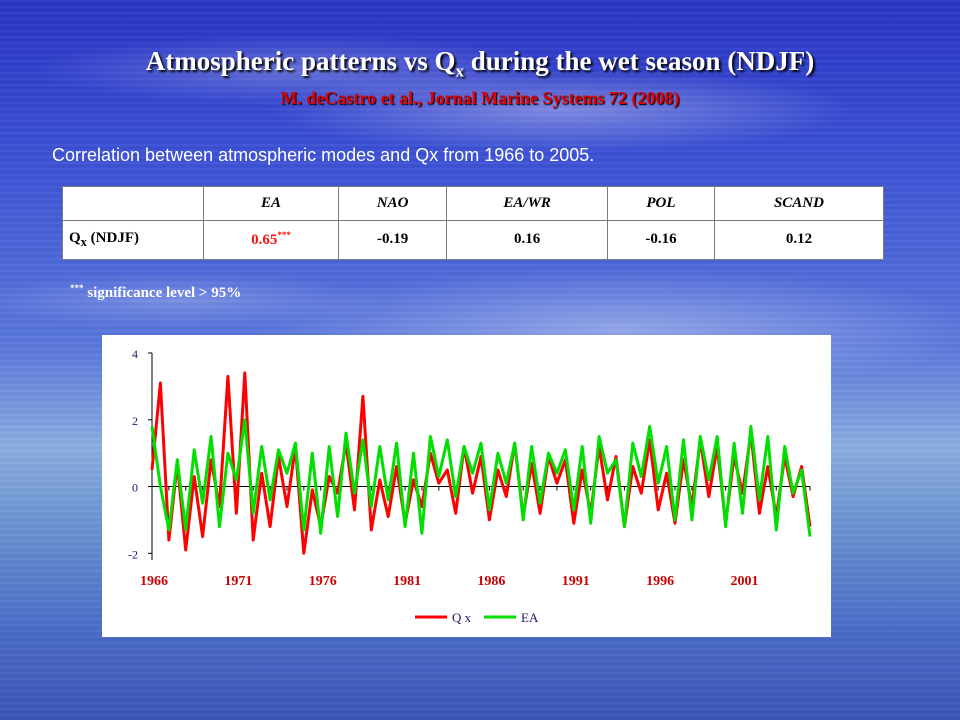  I want to click on table-cell-eawr: 0.16, so click(527, 240).